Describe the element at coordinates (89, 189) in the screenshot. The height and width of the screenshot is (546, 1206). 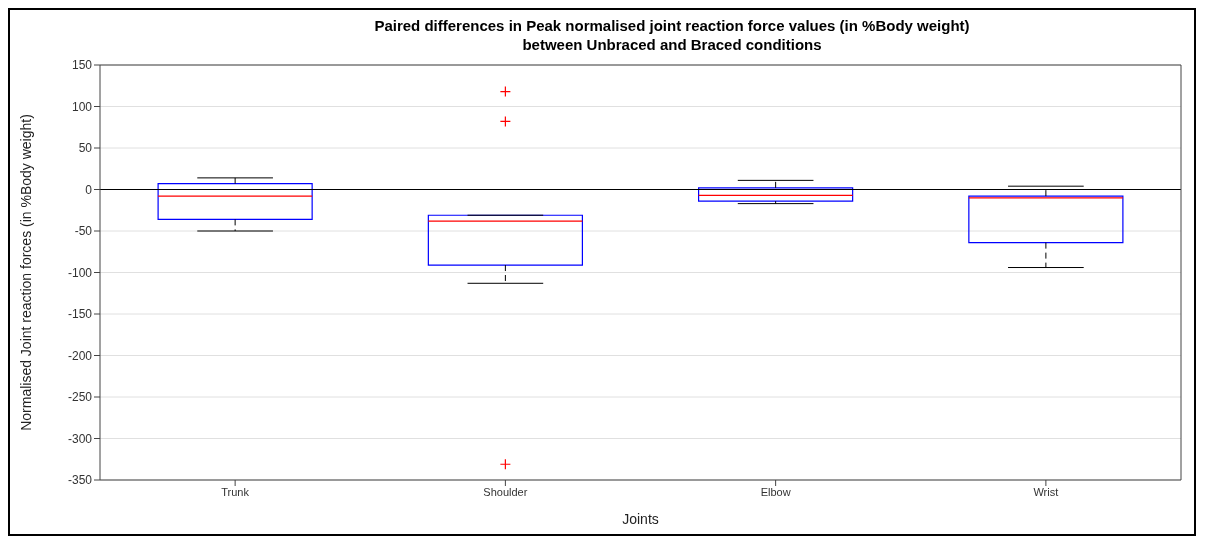
I see `y-tick-label: 0` at that location.